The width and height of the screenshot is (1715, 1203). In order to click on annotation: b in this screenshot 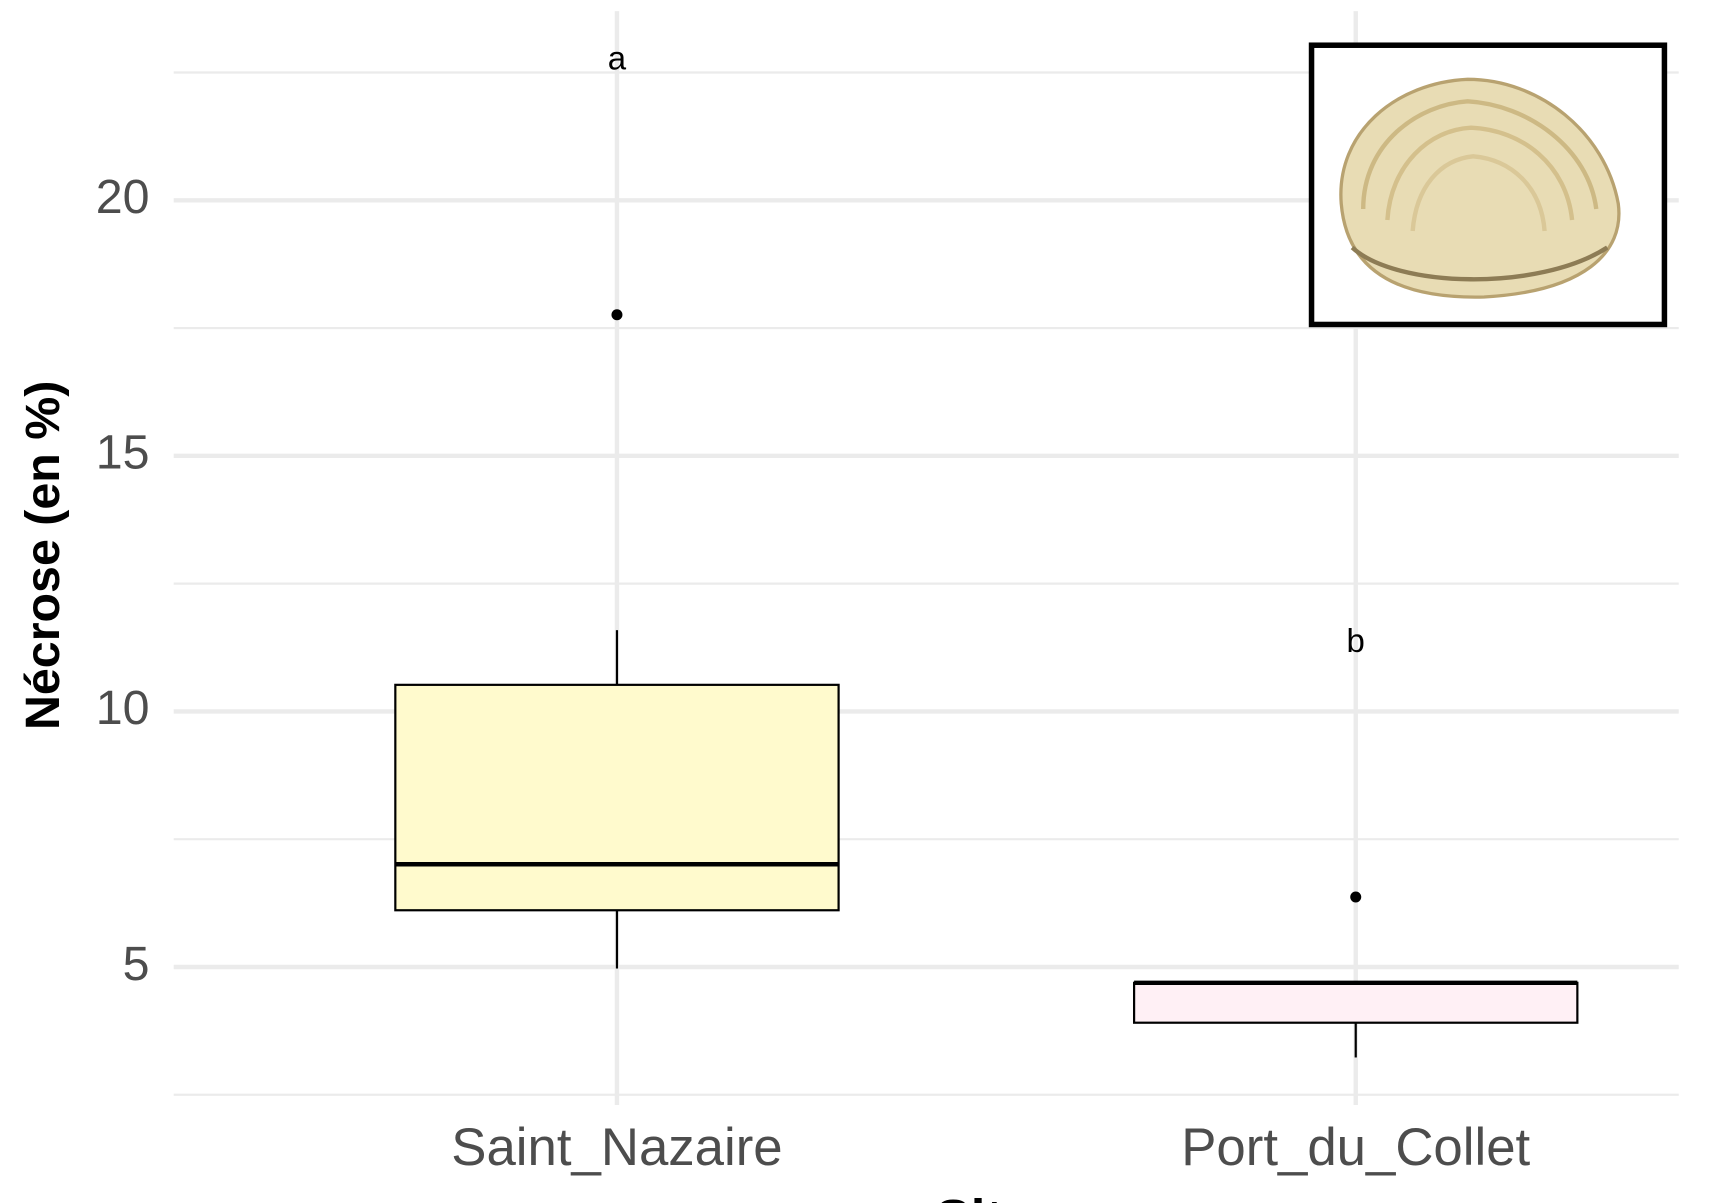, I will do `click(1356, 640)`.